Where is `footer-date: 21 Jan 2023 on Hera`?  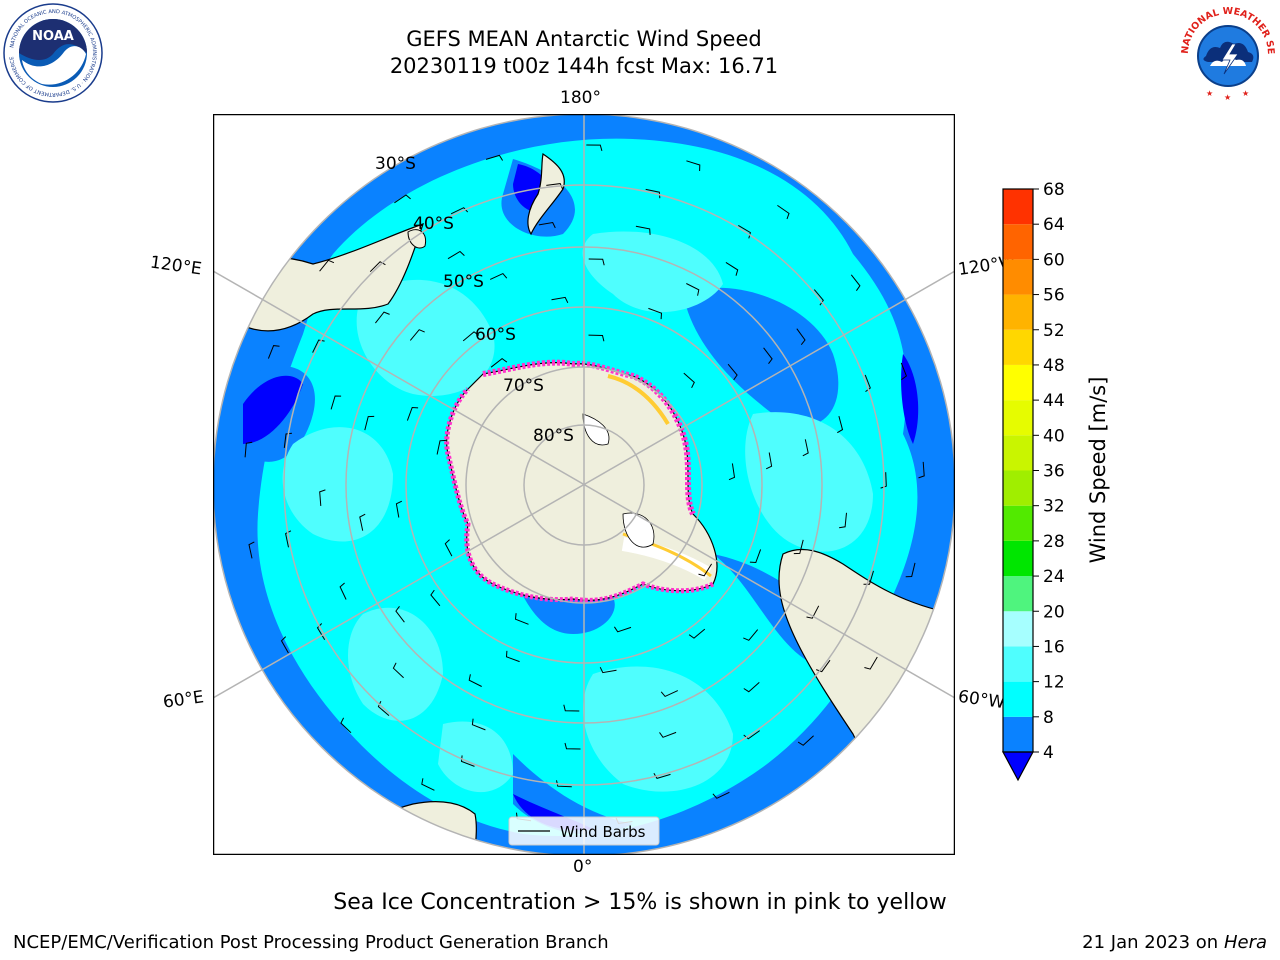
footer-date: 21 Jan 2023 on Hera is located at coordinates (1174, 942).